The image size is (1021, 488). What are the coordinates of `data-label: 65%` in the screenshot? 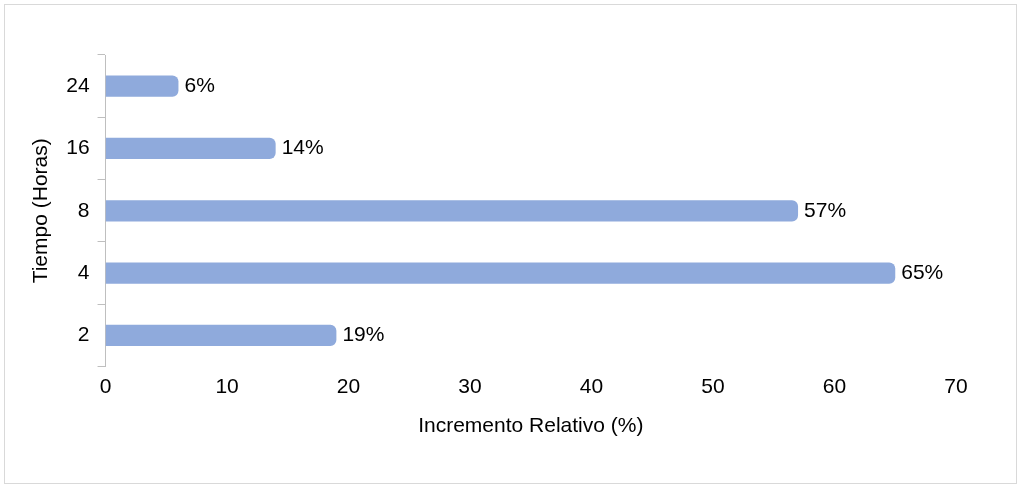 It's located at (922, 271).